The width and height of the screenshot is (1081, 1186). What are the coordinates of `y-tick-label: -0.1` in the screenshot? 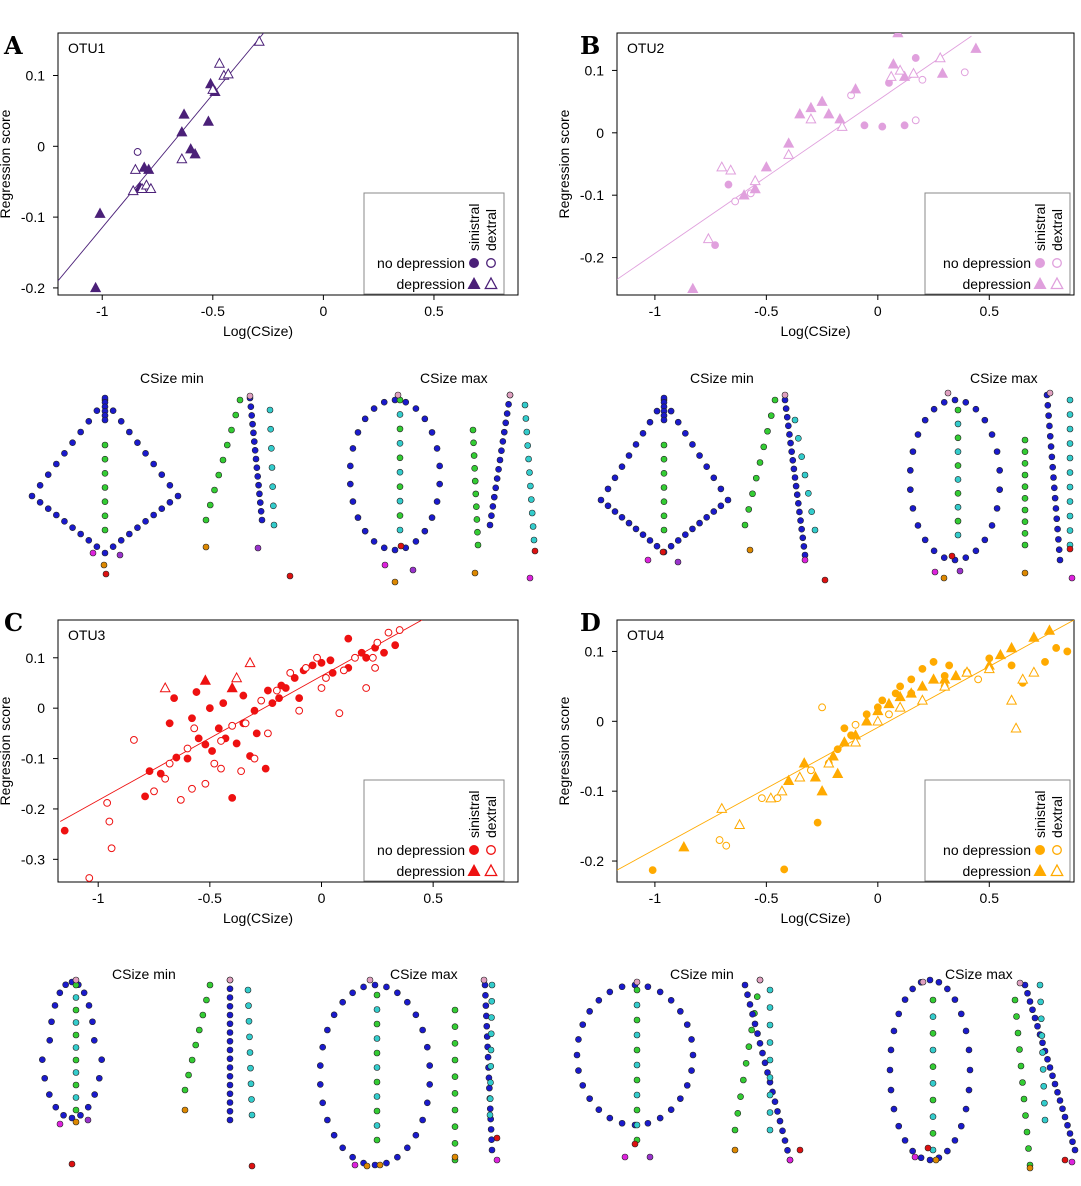 It's located at (33, 217).